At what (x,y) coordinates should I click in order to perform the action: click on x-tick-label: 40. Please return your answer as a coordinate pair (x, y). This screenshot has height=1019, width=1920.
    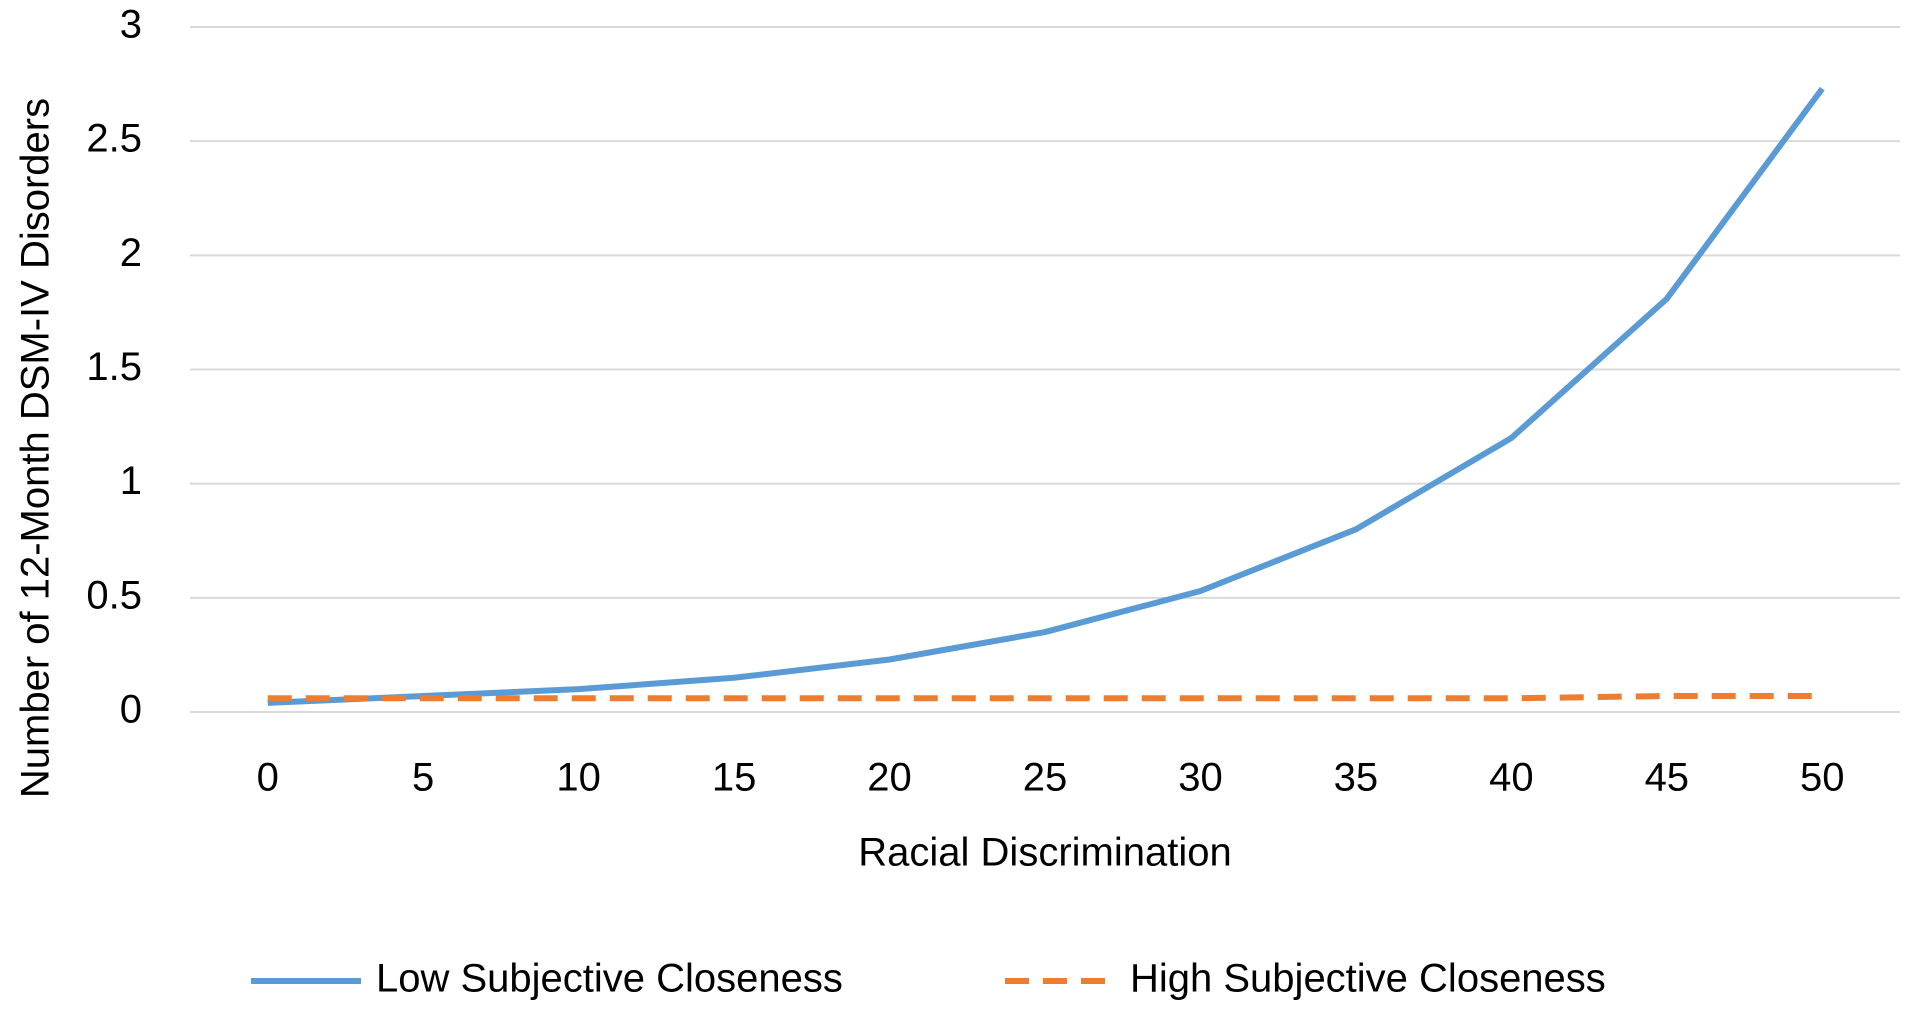
    Looking at the image, I should click on (1511, 778).